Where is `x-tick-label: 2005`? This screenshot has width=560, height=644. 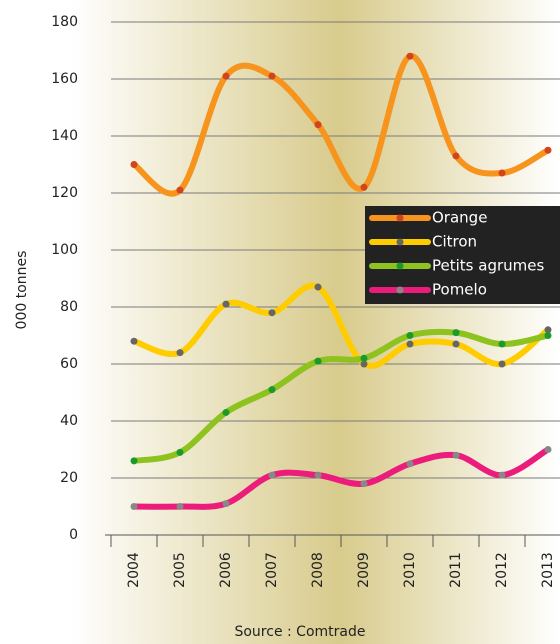
x-tick-label: 2005 is located at coordinates (180, 570).